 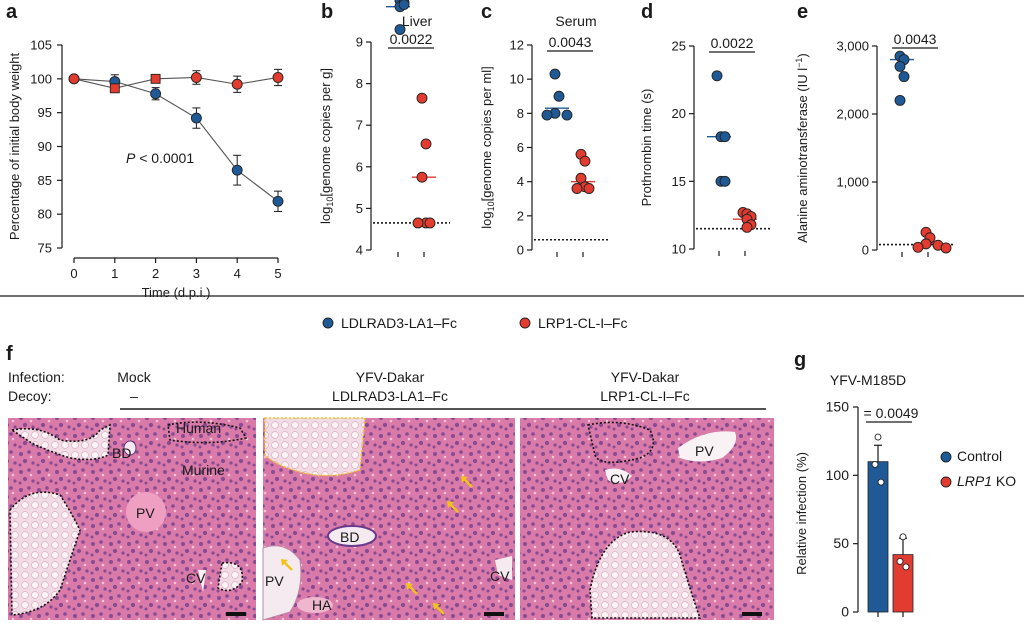 What do you see at coordinates (679, 181) in the screenshot?
I see `y-tick-label-d: 15` at bounding box center [679, 181].